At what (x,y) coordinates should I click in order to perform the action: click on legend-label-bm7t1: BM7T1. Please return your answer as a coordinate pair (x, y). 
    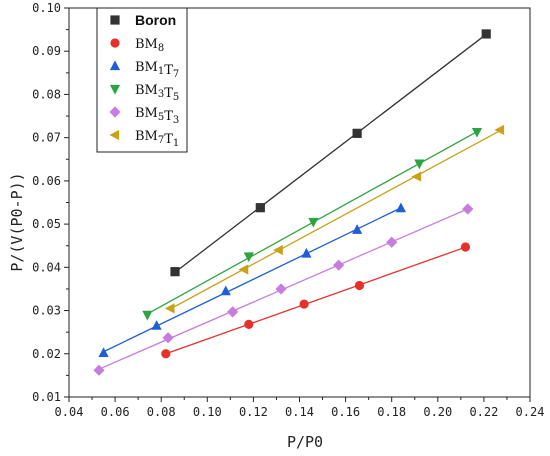
    Looking at the image, I should click on (157, 139).